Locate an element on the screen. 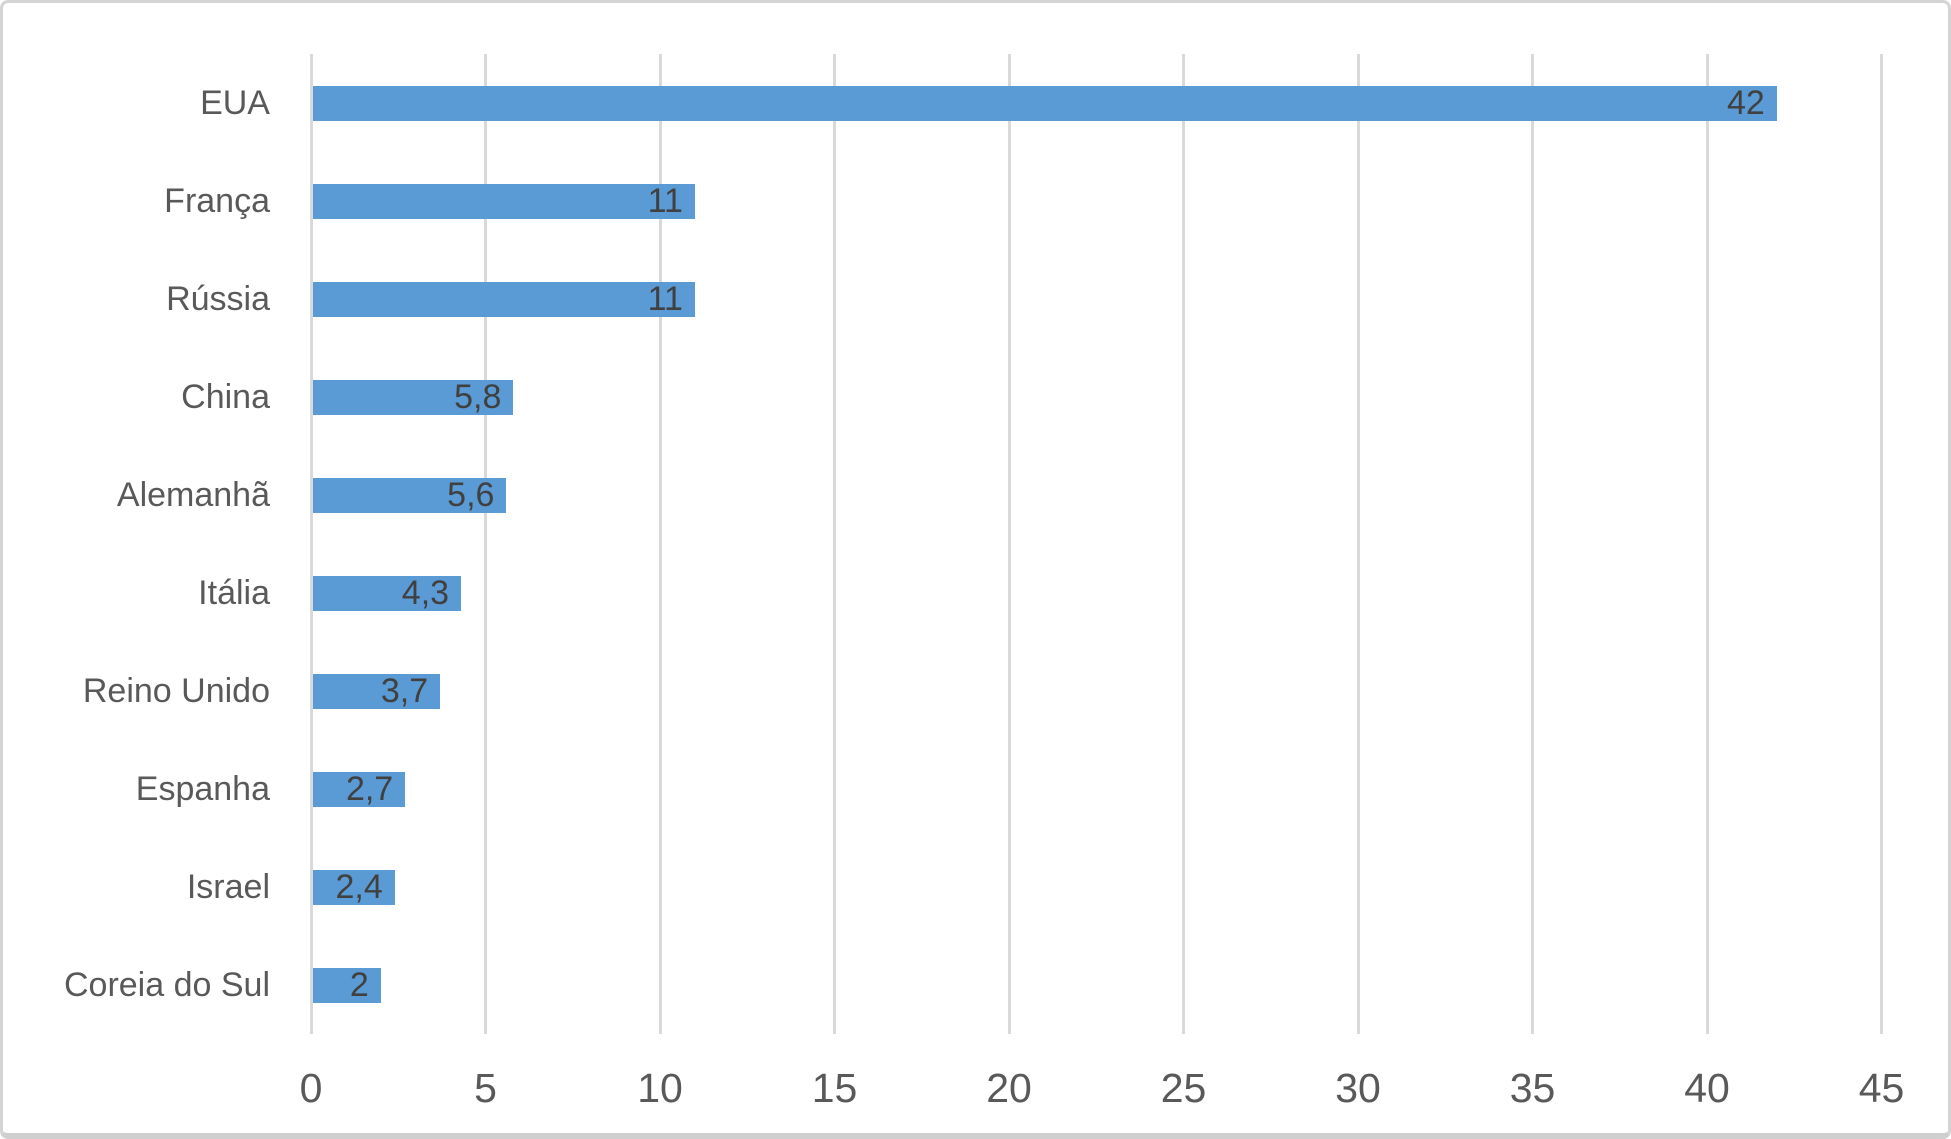 The height and width of the screenshot is (1139, 1951). bar-value-label: 2,4 is located at coordinates (359, 886).